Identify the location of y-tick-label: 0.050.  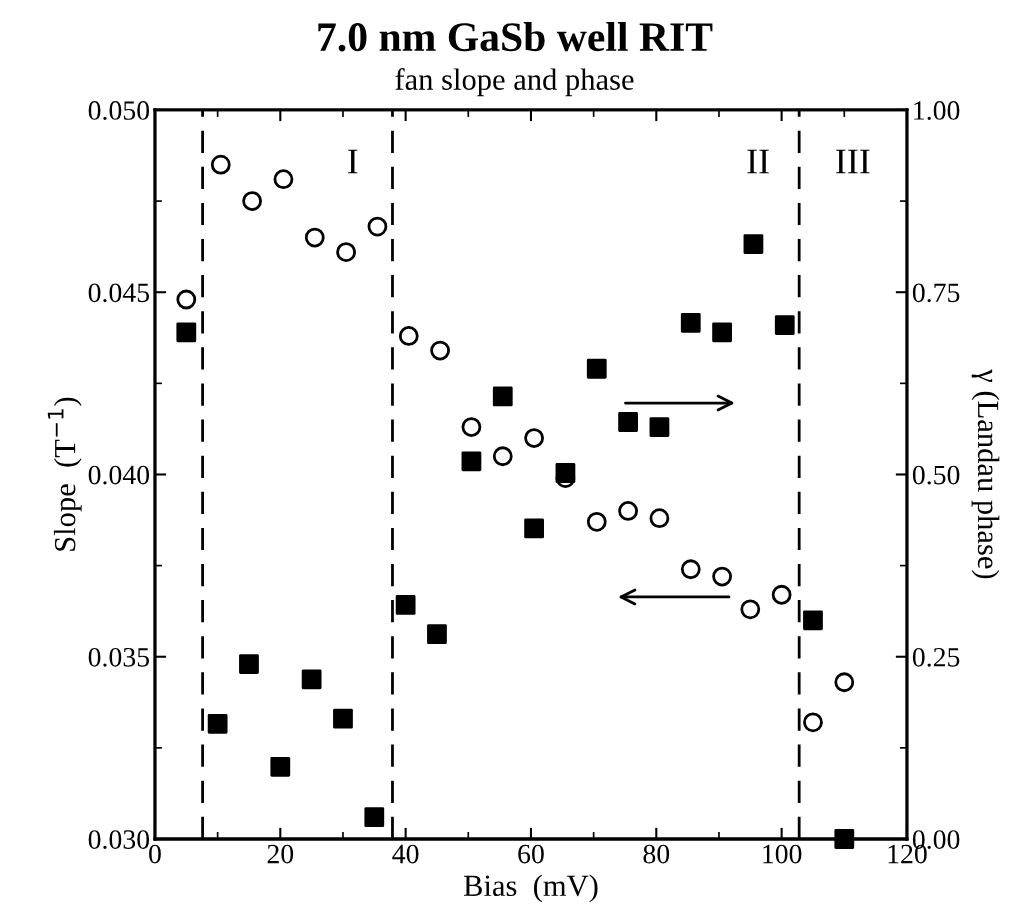
(119, 110).